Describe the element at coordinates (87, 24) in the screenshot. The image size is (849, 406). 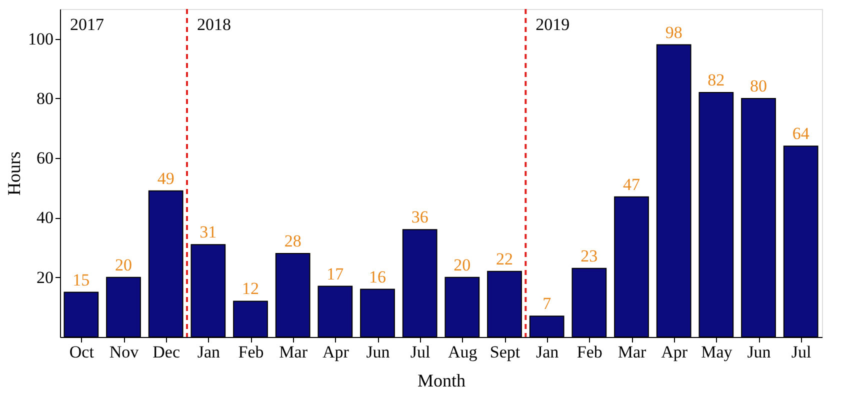
I see `annotation: 2017` at that location.